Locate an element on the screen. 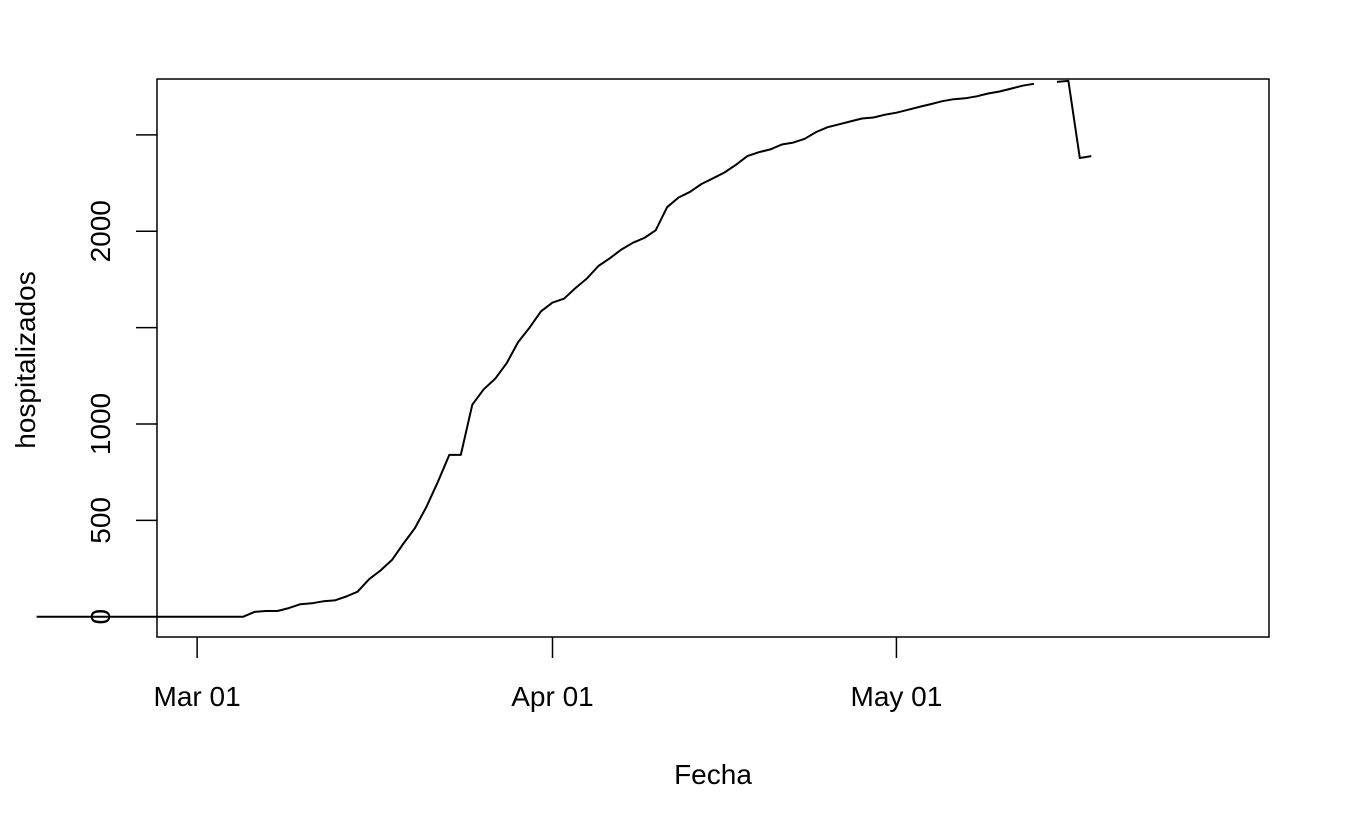  y-tick-label: 2000 is located at coordinates (100, 231).